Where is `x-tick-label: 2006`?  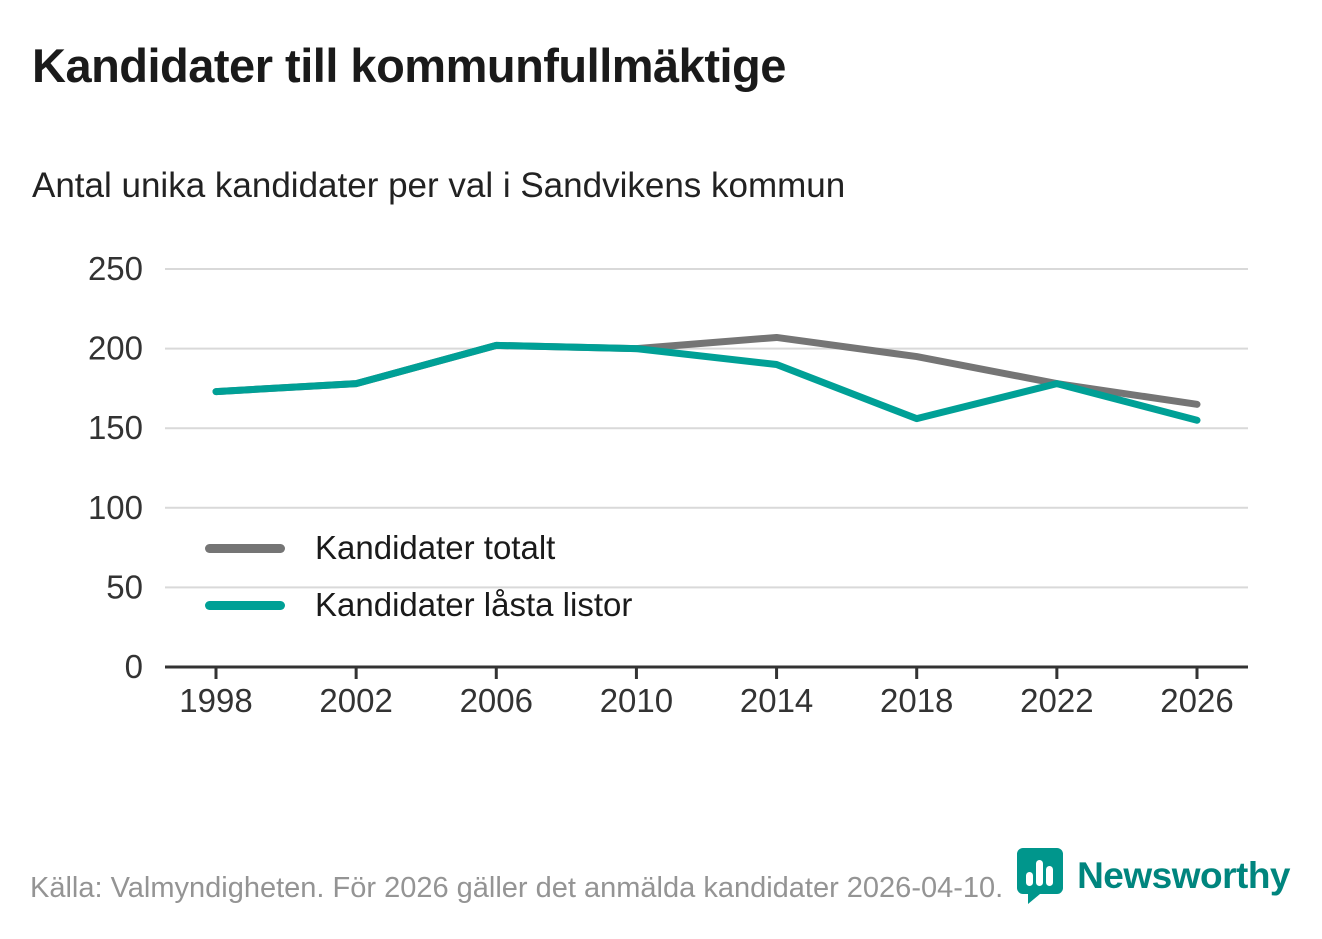 x-tick-label: 2006 is located at coordinates (496, 700).